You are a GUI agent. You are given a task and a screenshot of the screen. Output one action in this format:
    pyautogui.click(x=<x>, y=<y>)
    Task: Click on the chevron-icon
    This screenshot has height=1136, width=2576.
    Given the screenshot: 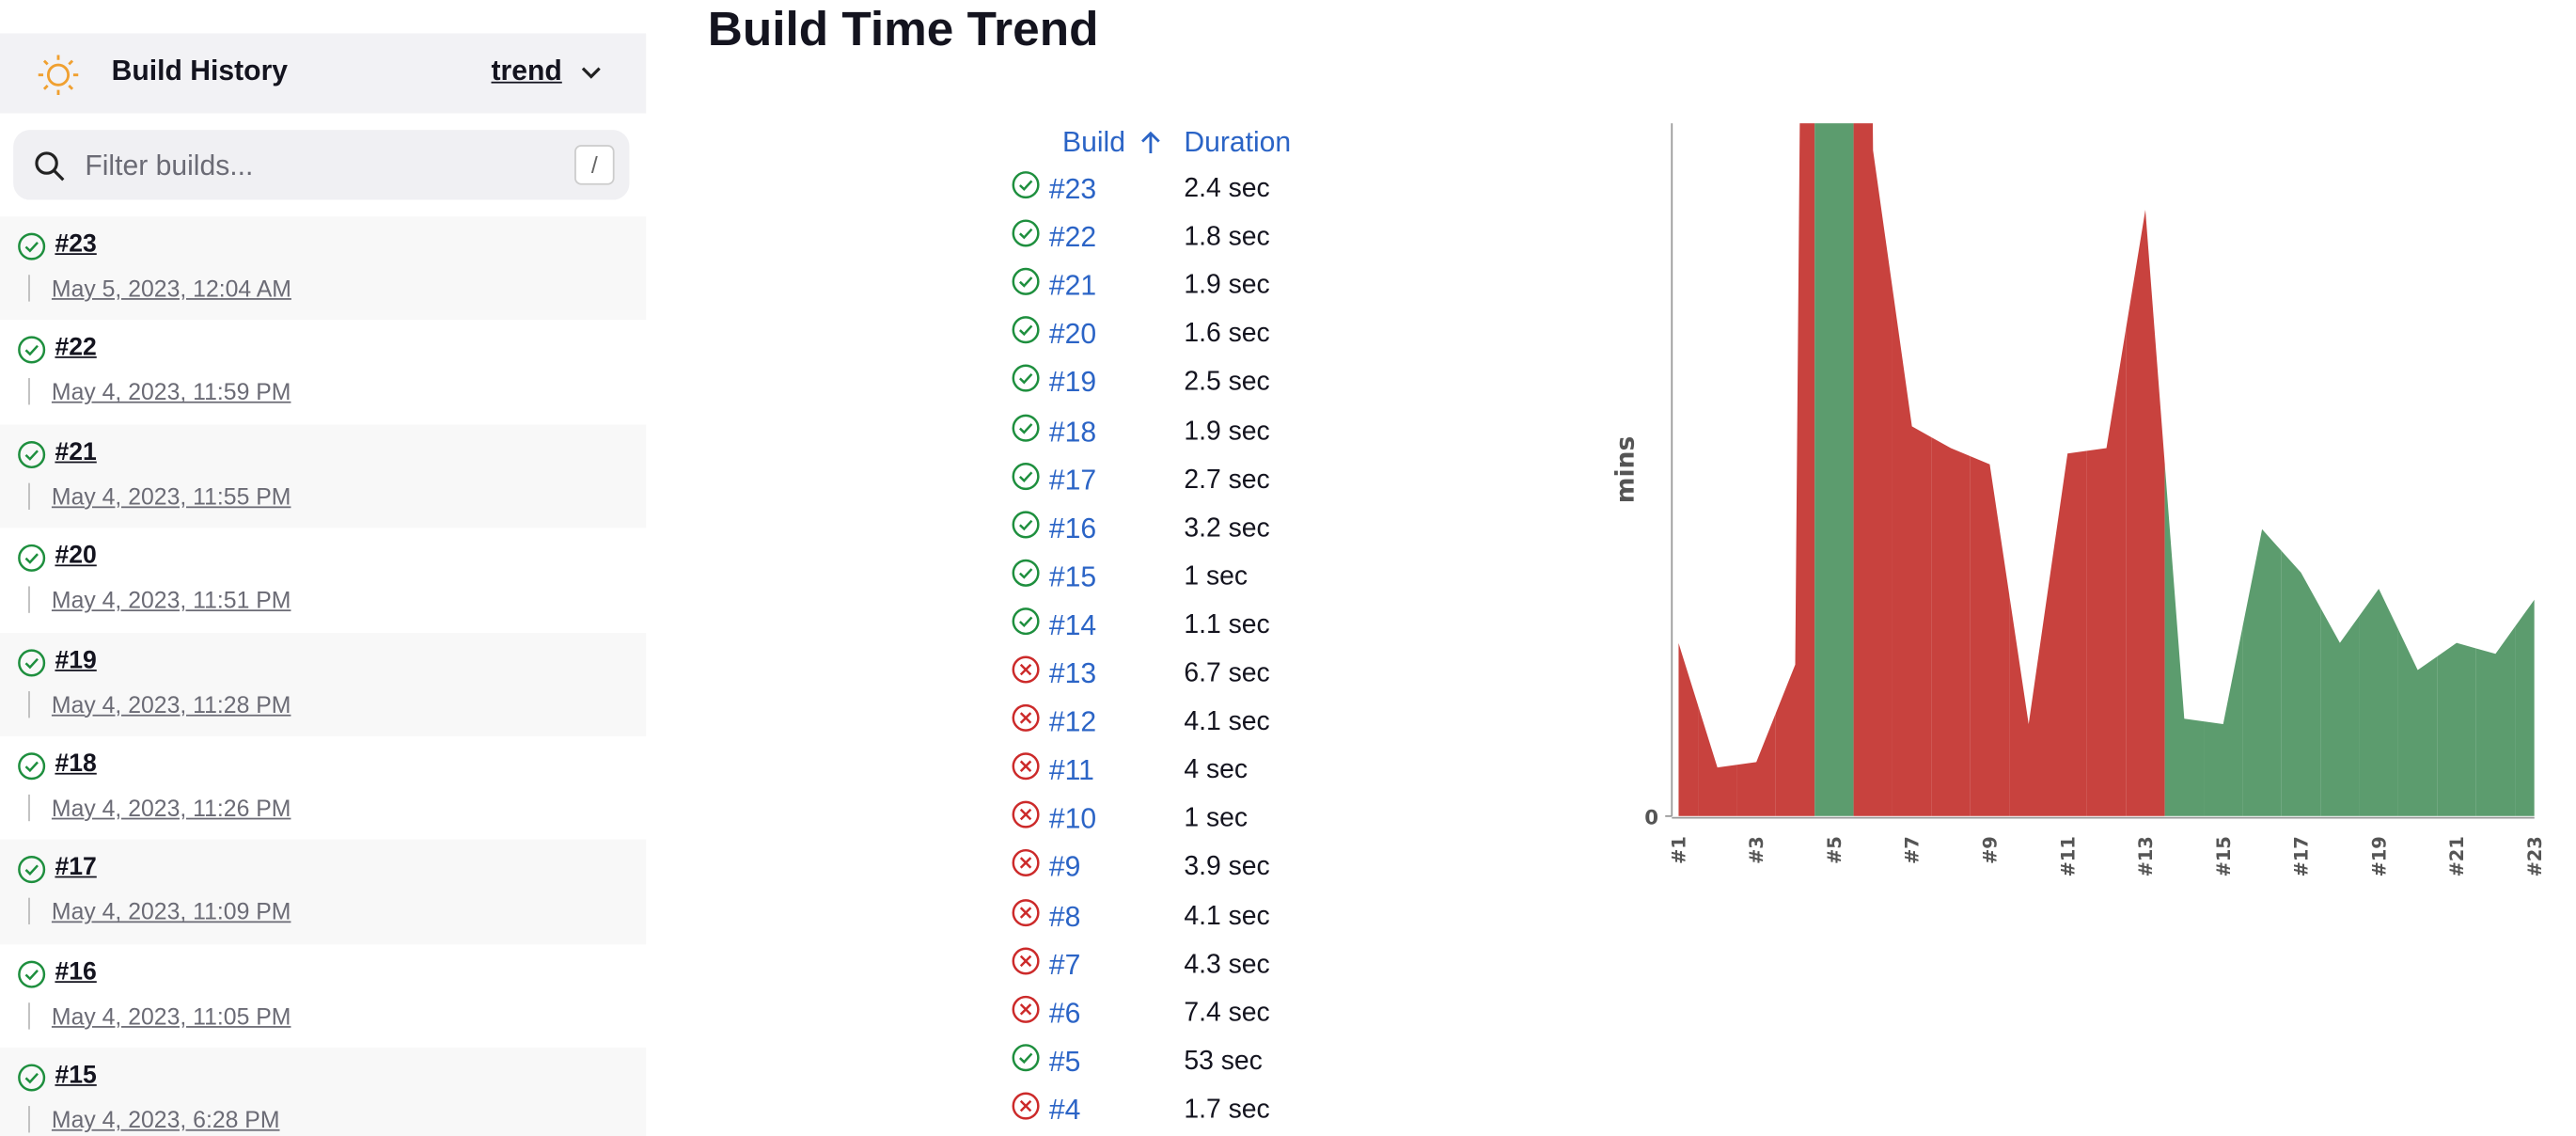 What is the action you would take?
    pyautogui.click(x=591, y=73)
    